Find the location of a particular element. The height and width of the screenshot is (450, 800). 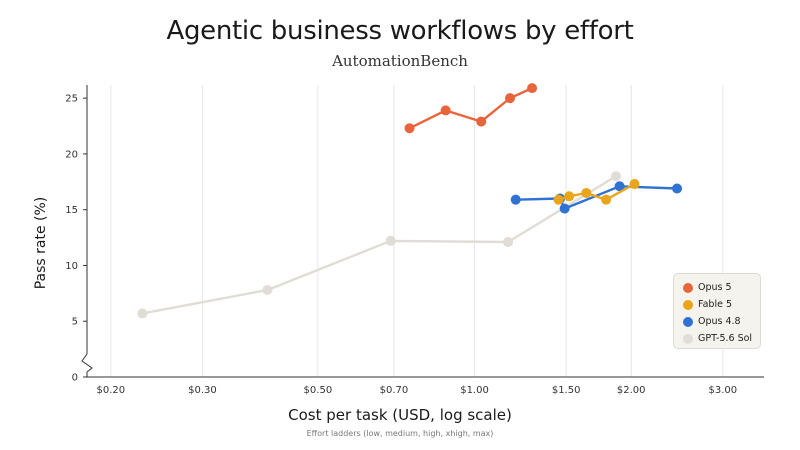

legend: Opus 5 Fable 5 Opus 4.8 GPT-5.6 Sol is located at coordinates (717, 311).